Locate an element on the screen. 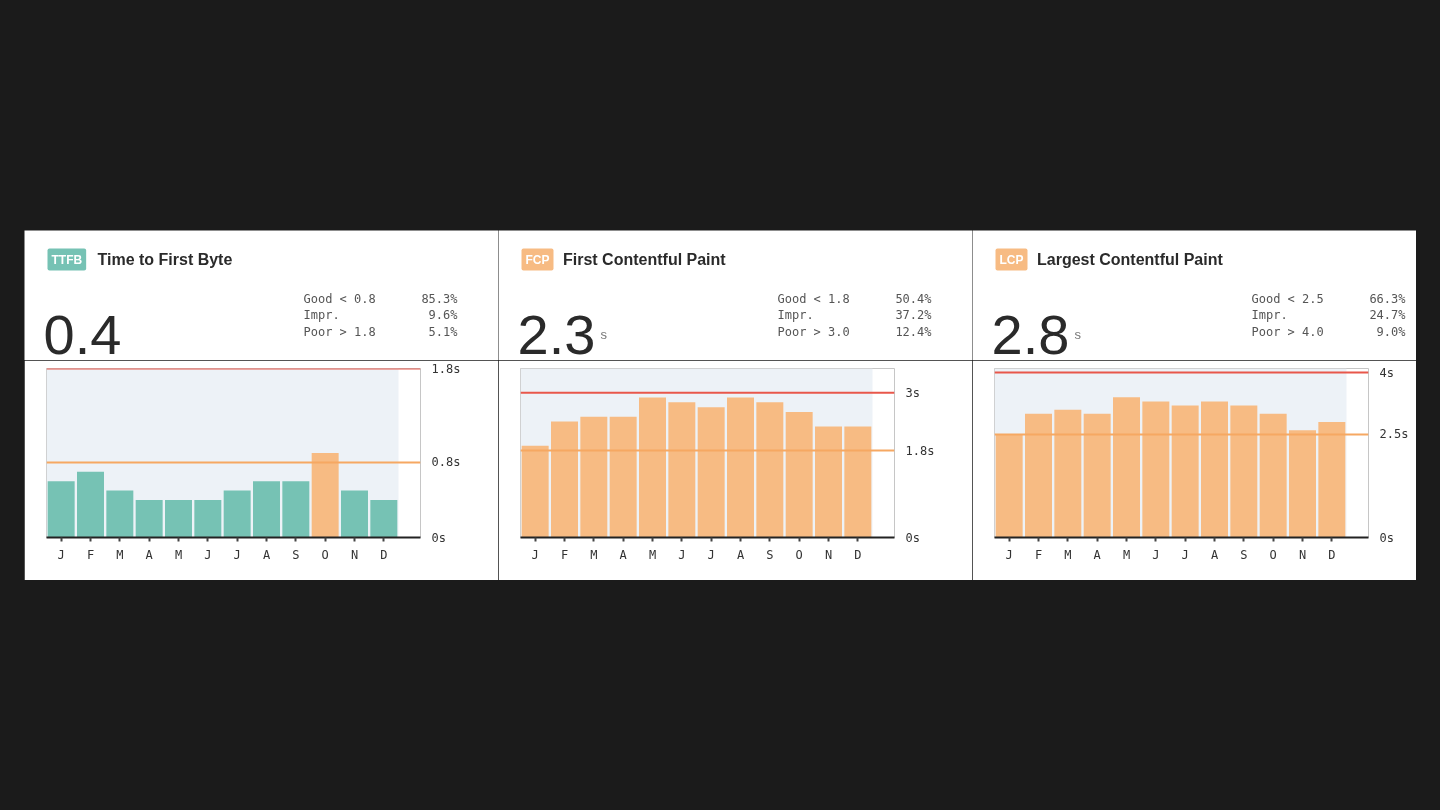 Image resolution: width=1440 pixels, height=810 pixels. text: 9.0% is located at coordinates (1391, 331).